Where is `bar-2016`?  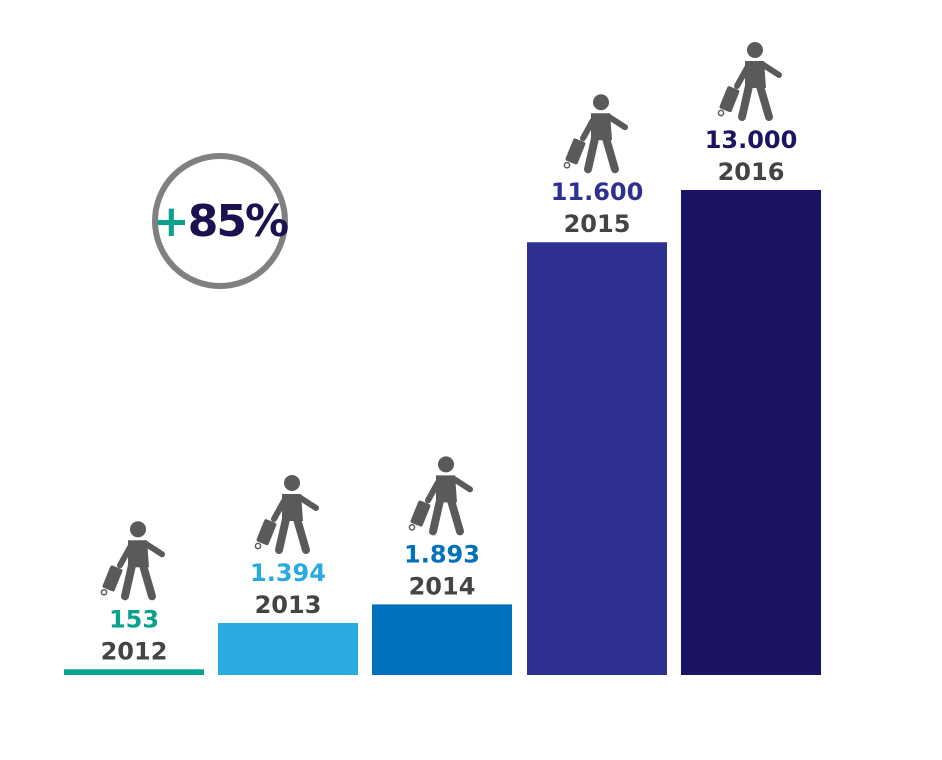
bar-2016 is located at coordinates (751, 432).